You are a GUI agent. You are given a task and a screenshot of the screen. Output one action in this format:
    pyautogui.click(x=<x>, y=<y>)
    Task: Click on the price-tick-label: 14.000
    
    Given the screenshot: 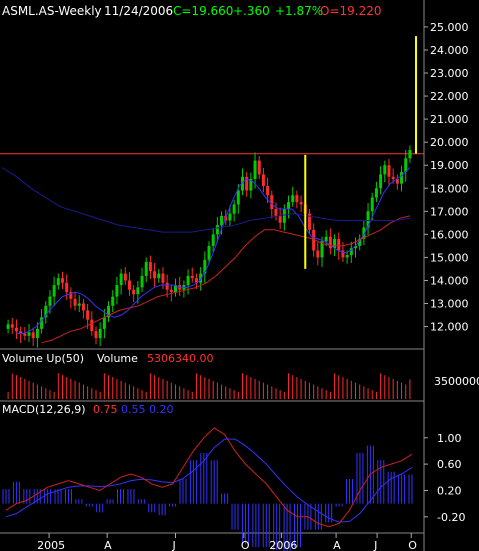 What is the action you would take?
    pyautogui.click(x=449, y=280)
    